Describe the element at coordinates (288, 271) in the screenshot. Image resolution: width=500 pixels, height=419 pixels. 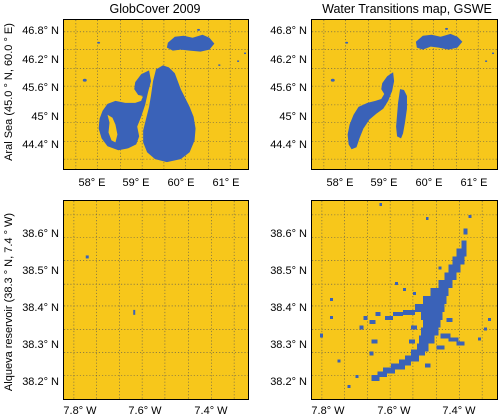
I see `ytick-alq-d-2: 38.5° N` at that location.